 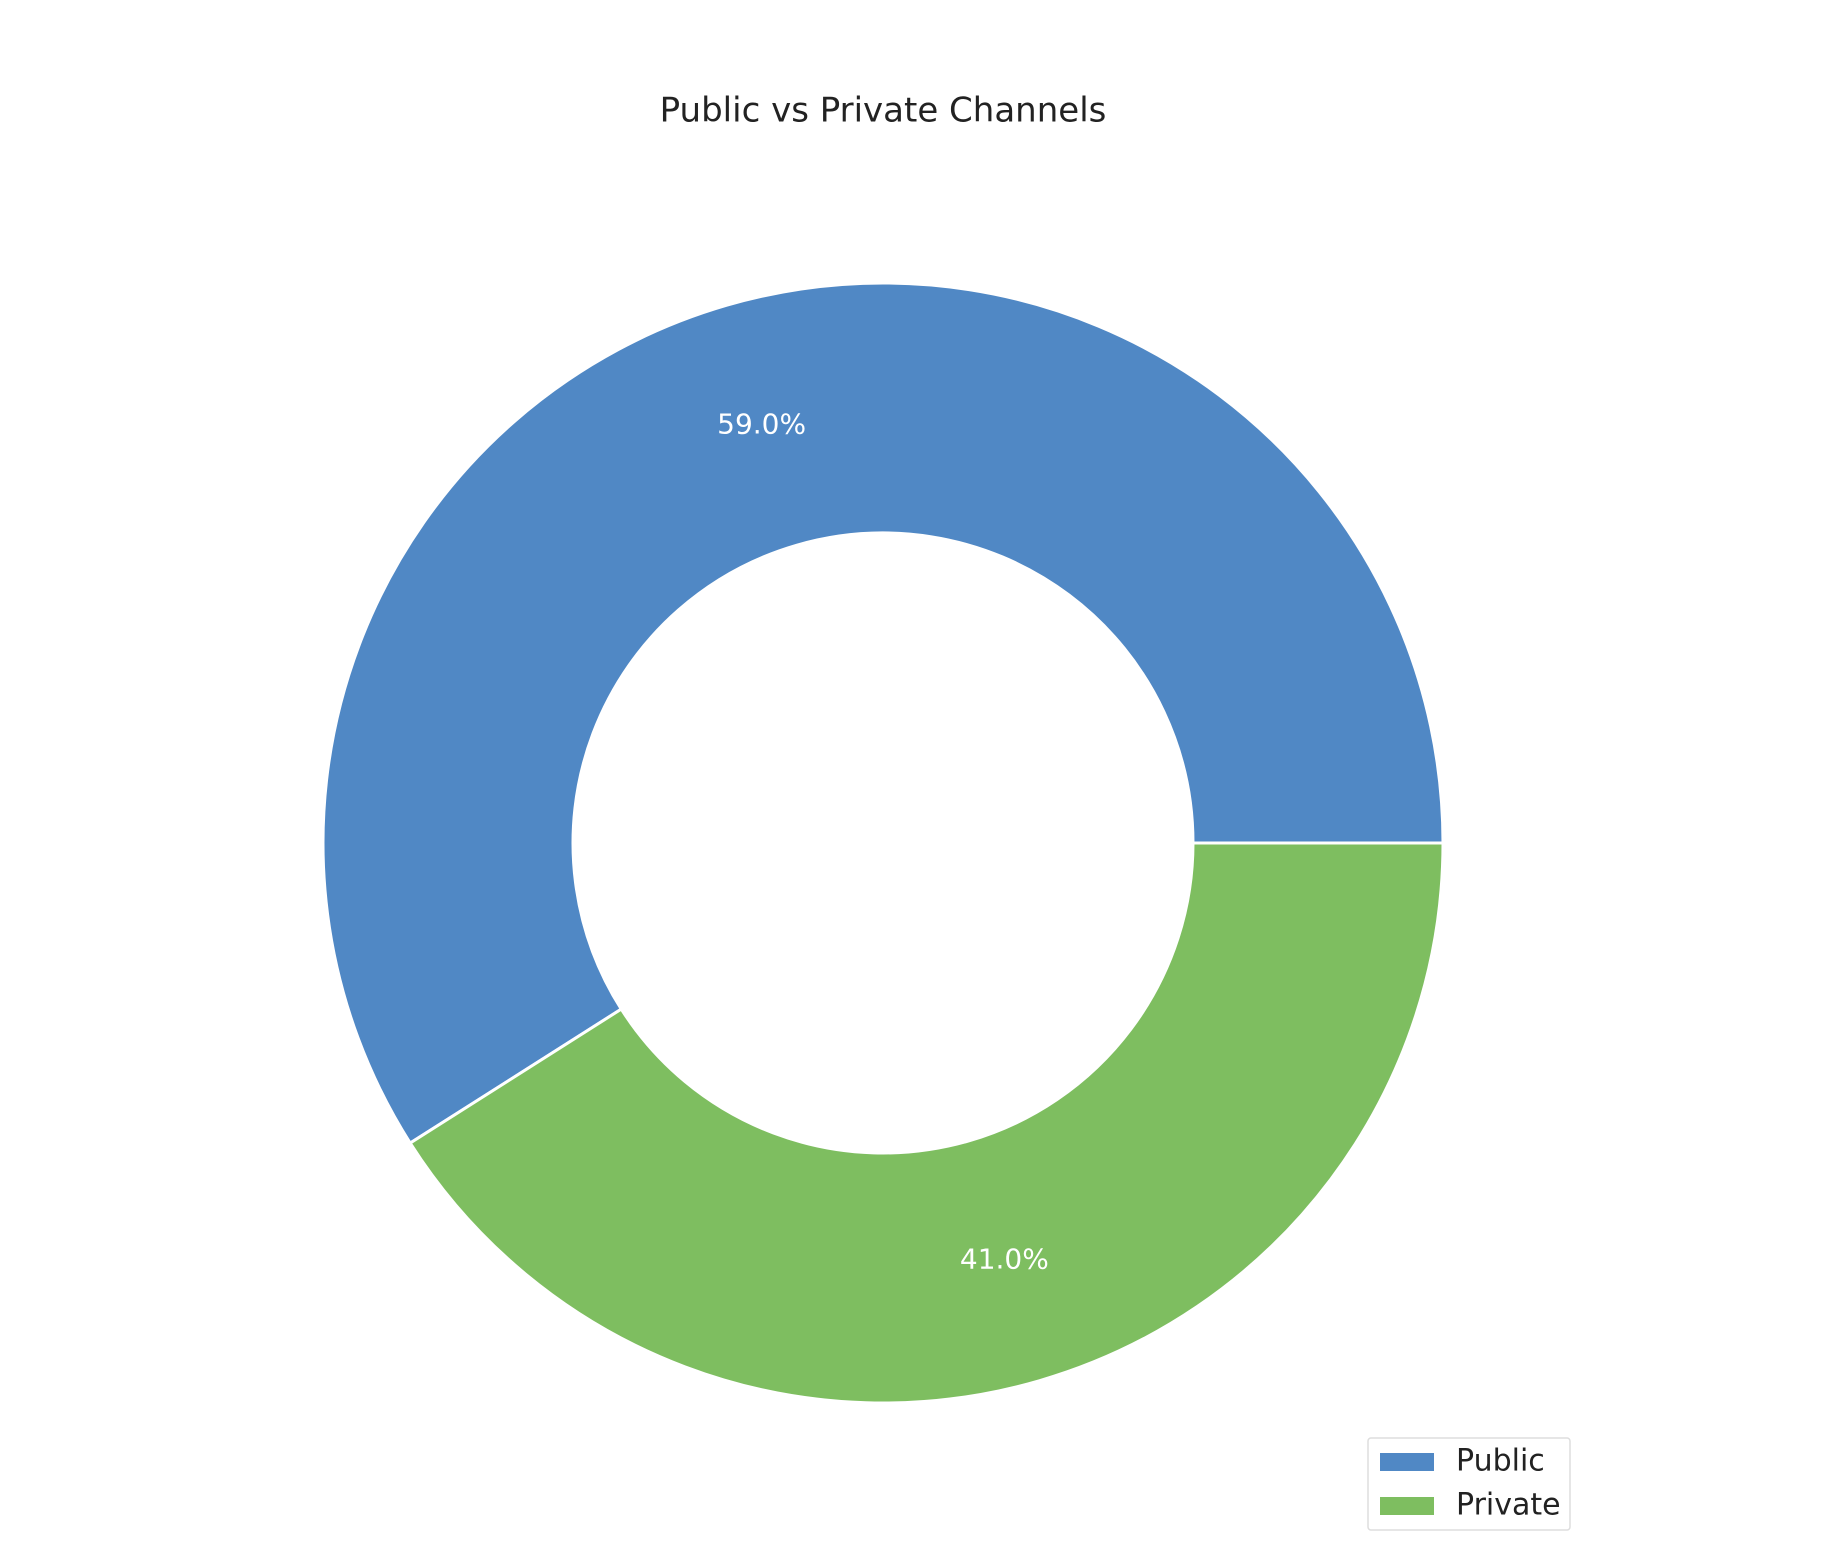 What do you see at coordinates (761, 423) in the screenshot?
I see `data-label: 59.0%` at bounding box center [761, 423].